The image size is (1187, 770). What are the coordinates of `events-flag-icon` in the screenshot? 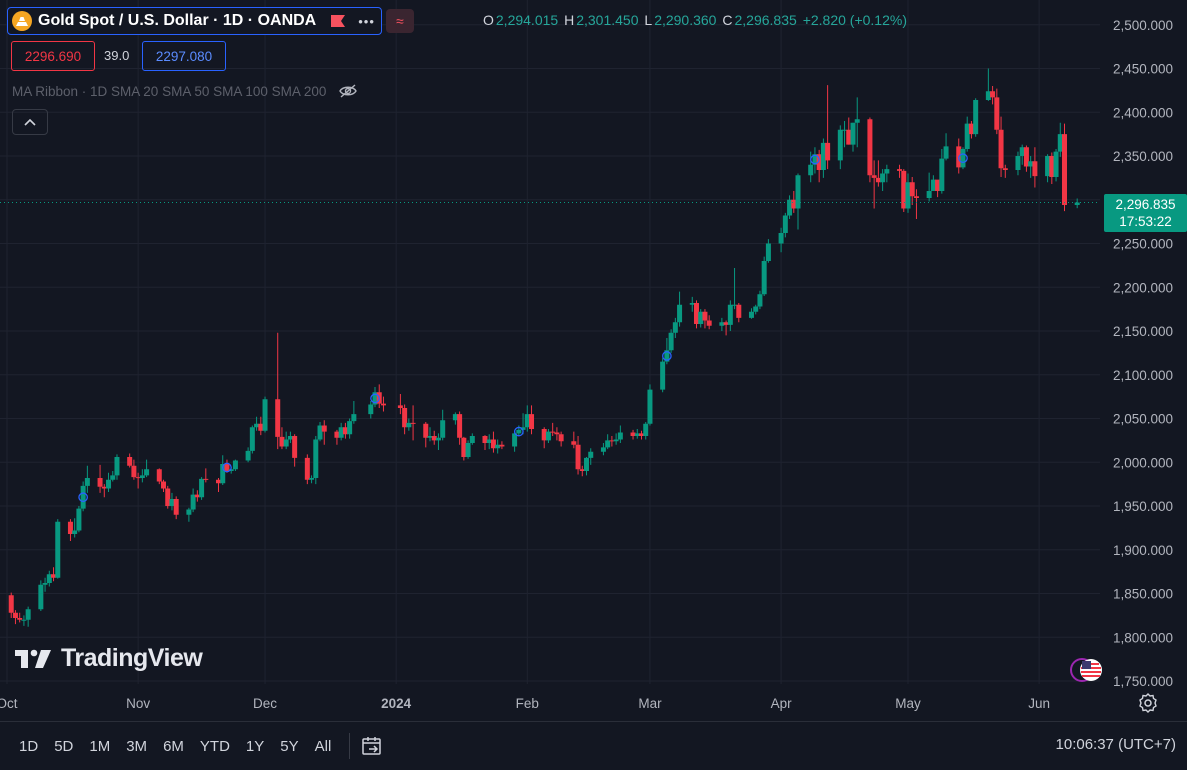 It's located at (1086, 670).